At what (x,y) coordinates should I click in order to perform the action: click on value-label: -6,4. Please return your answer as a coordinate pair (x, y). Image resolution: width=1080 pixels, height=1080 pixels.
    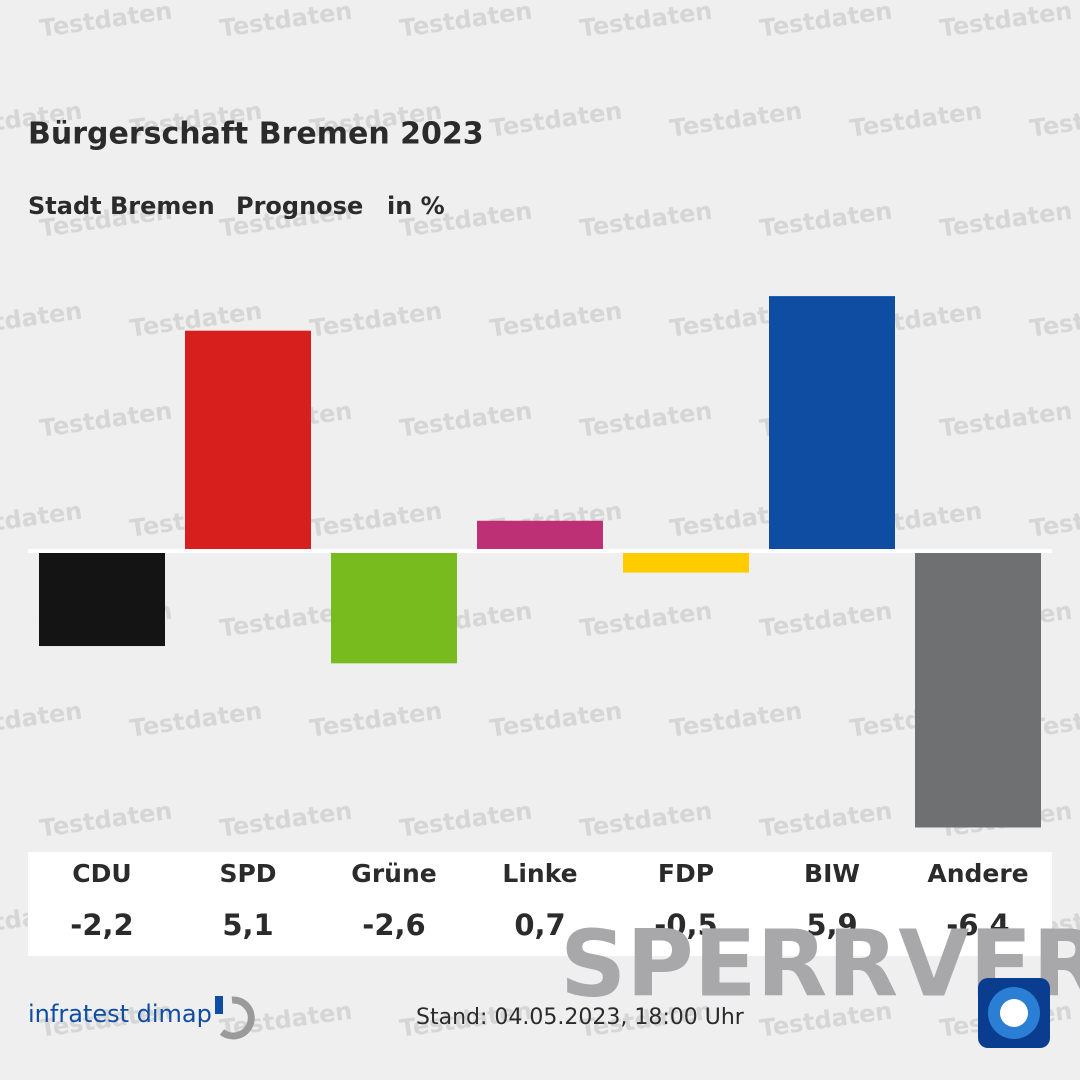
    Looking at the image, I should click on (977, 925).